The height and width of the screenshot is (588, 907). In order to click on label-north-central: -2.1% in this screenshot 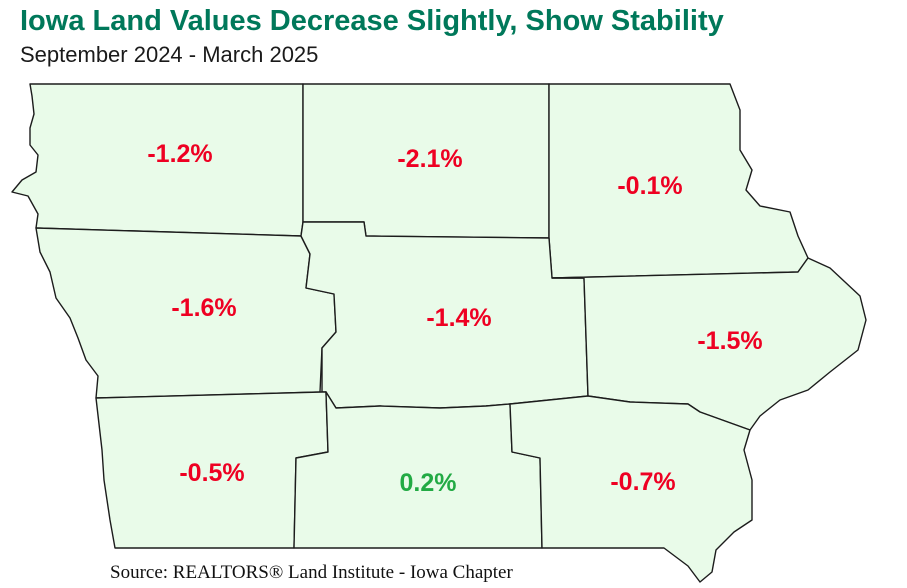, I will do `click(429, 159)`.